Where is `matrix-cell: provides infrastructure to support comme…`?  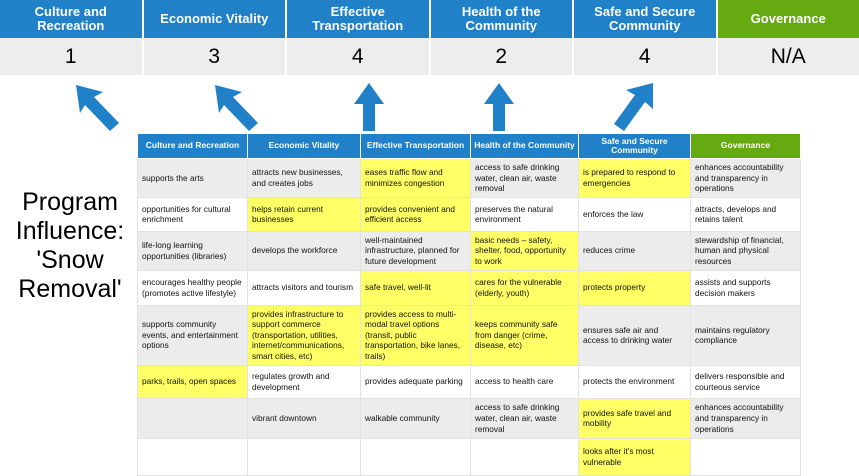
matrix-cell: provides infrastructure to support comme… is located at coordinates (304, 335).